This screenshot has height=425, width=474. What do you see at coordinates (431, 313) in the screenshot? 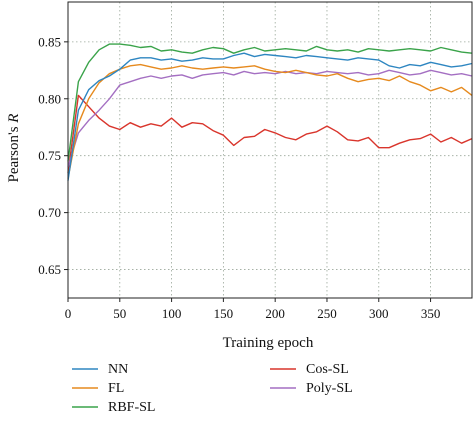
I see `x-tick-label: 350` at bounding box center [431, 313].